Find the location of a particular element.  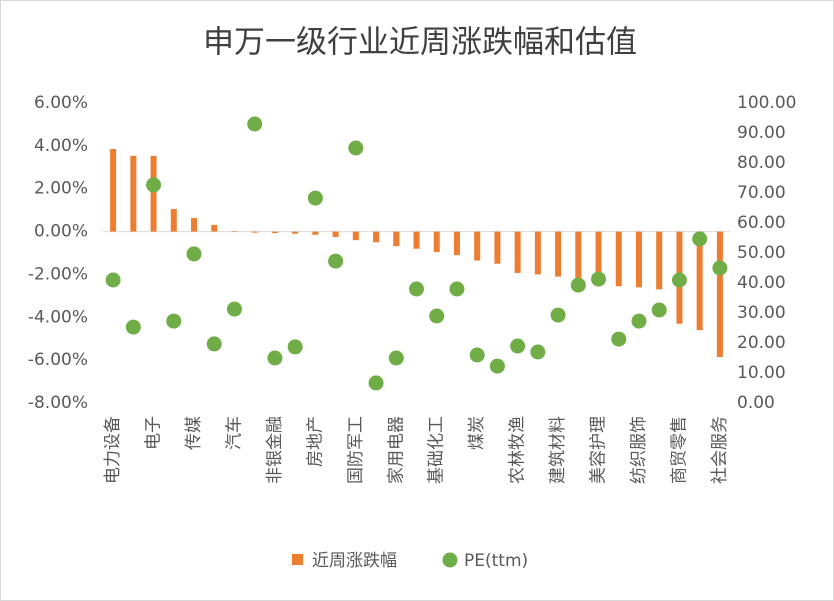

y2-tick-label: 70.00 is located at coordinates (761, 193).